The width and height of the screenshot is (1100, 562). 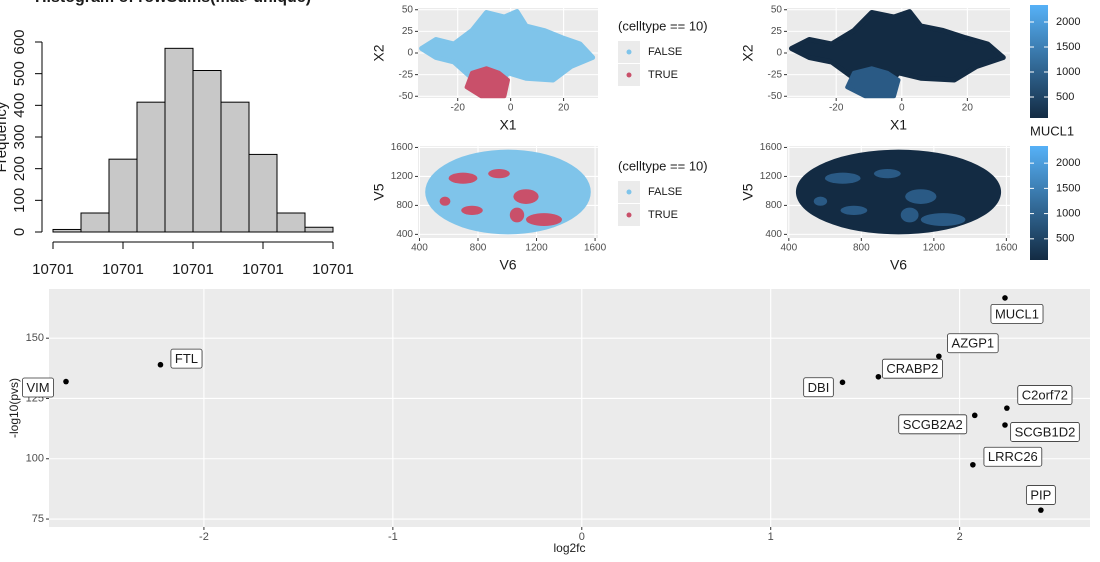 What do you see at coordinates (665, 52) in the screenshot?
I see `legend-label: FALSE` at bounding box center [665, 52].